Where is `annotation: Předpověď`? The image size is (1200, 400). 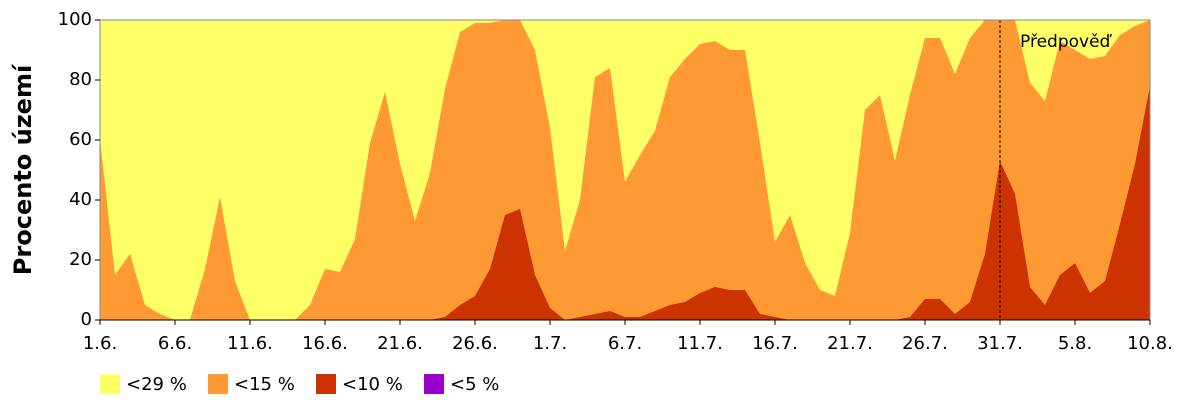 annotation: Předpověď is located at coordinates (1066, 42).